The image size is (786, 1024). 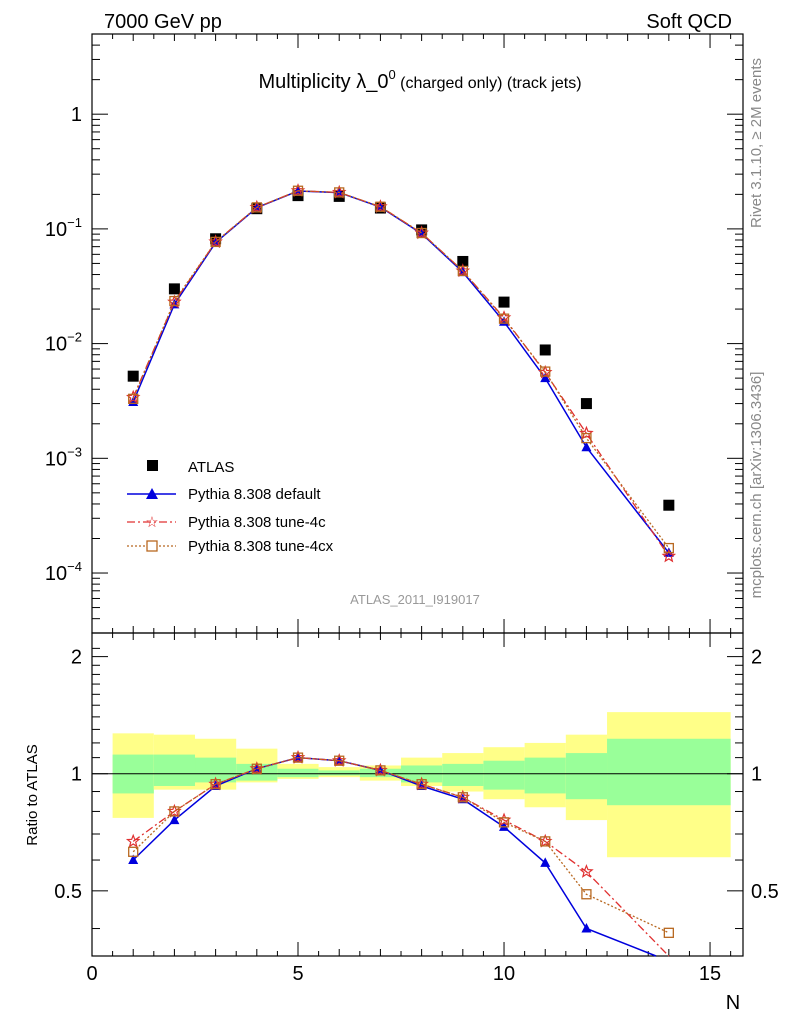 What do you see at coordinates (152, 493) in the screenshot?
I see `legend-marker-default` at bounding box center [152, 493].